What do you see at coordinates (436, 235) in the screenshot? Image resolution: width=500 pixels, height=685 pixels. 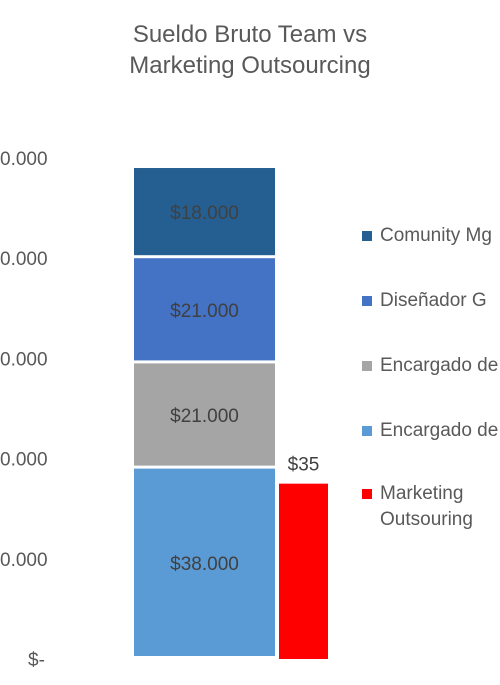 I see `legend-label: Comunity Mg` at bounding box center [436, 235].